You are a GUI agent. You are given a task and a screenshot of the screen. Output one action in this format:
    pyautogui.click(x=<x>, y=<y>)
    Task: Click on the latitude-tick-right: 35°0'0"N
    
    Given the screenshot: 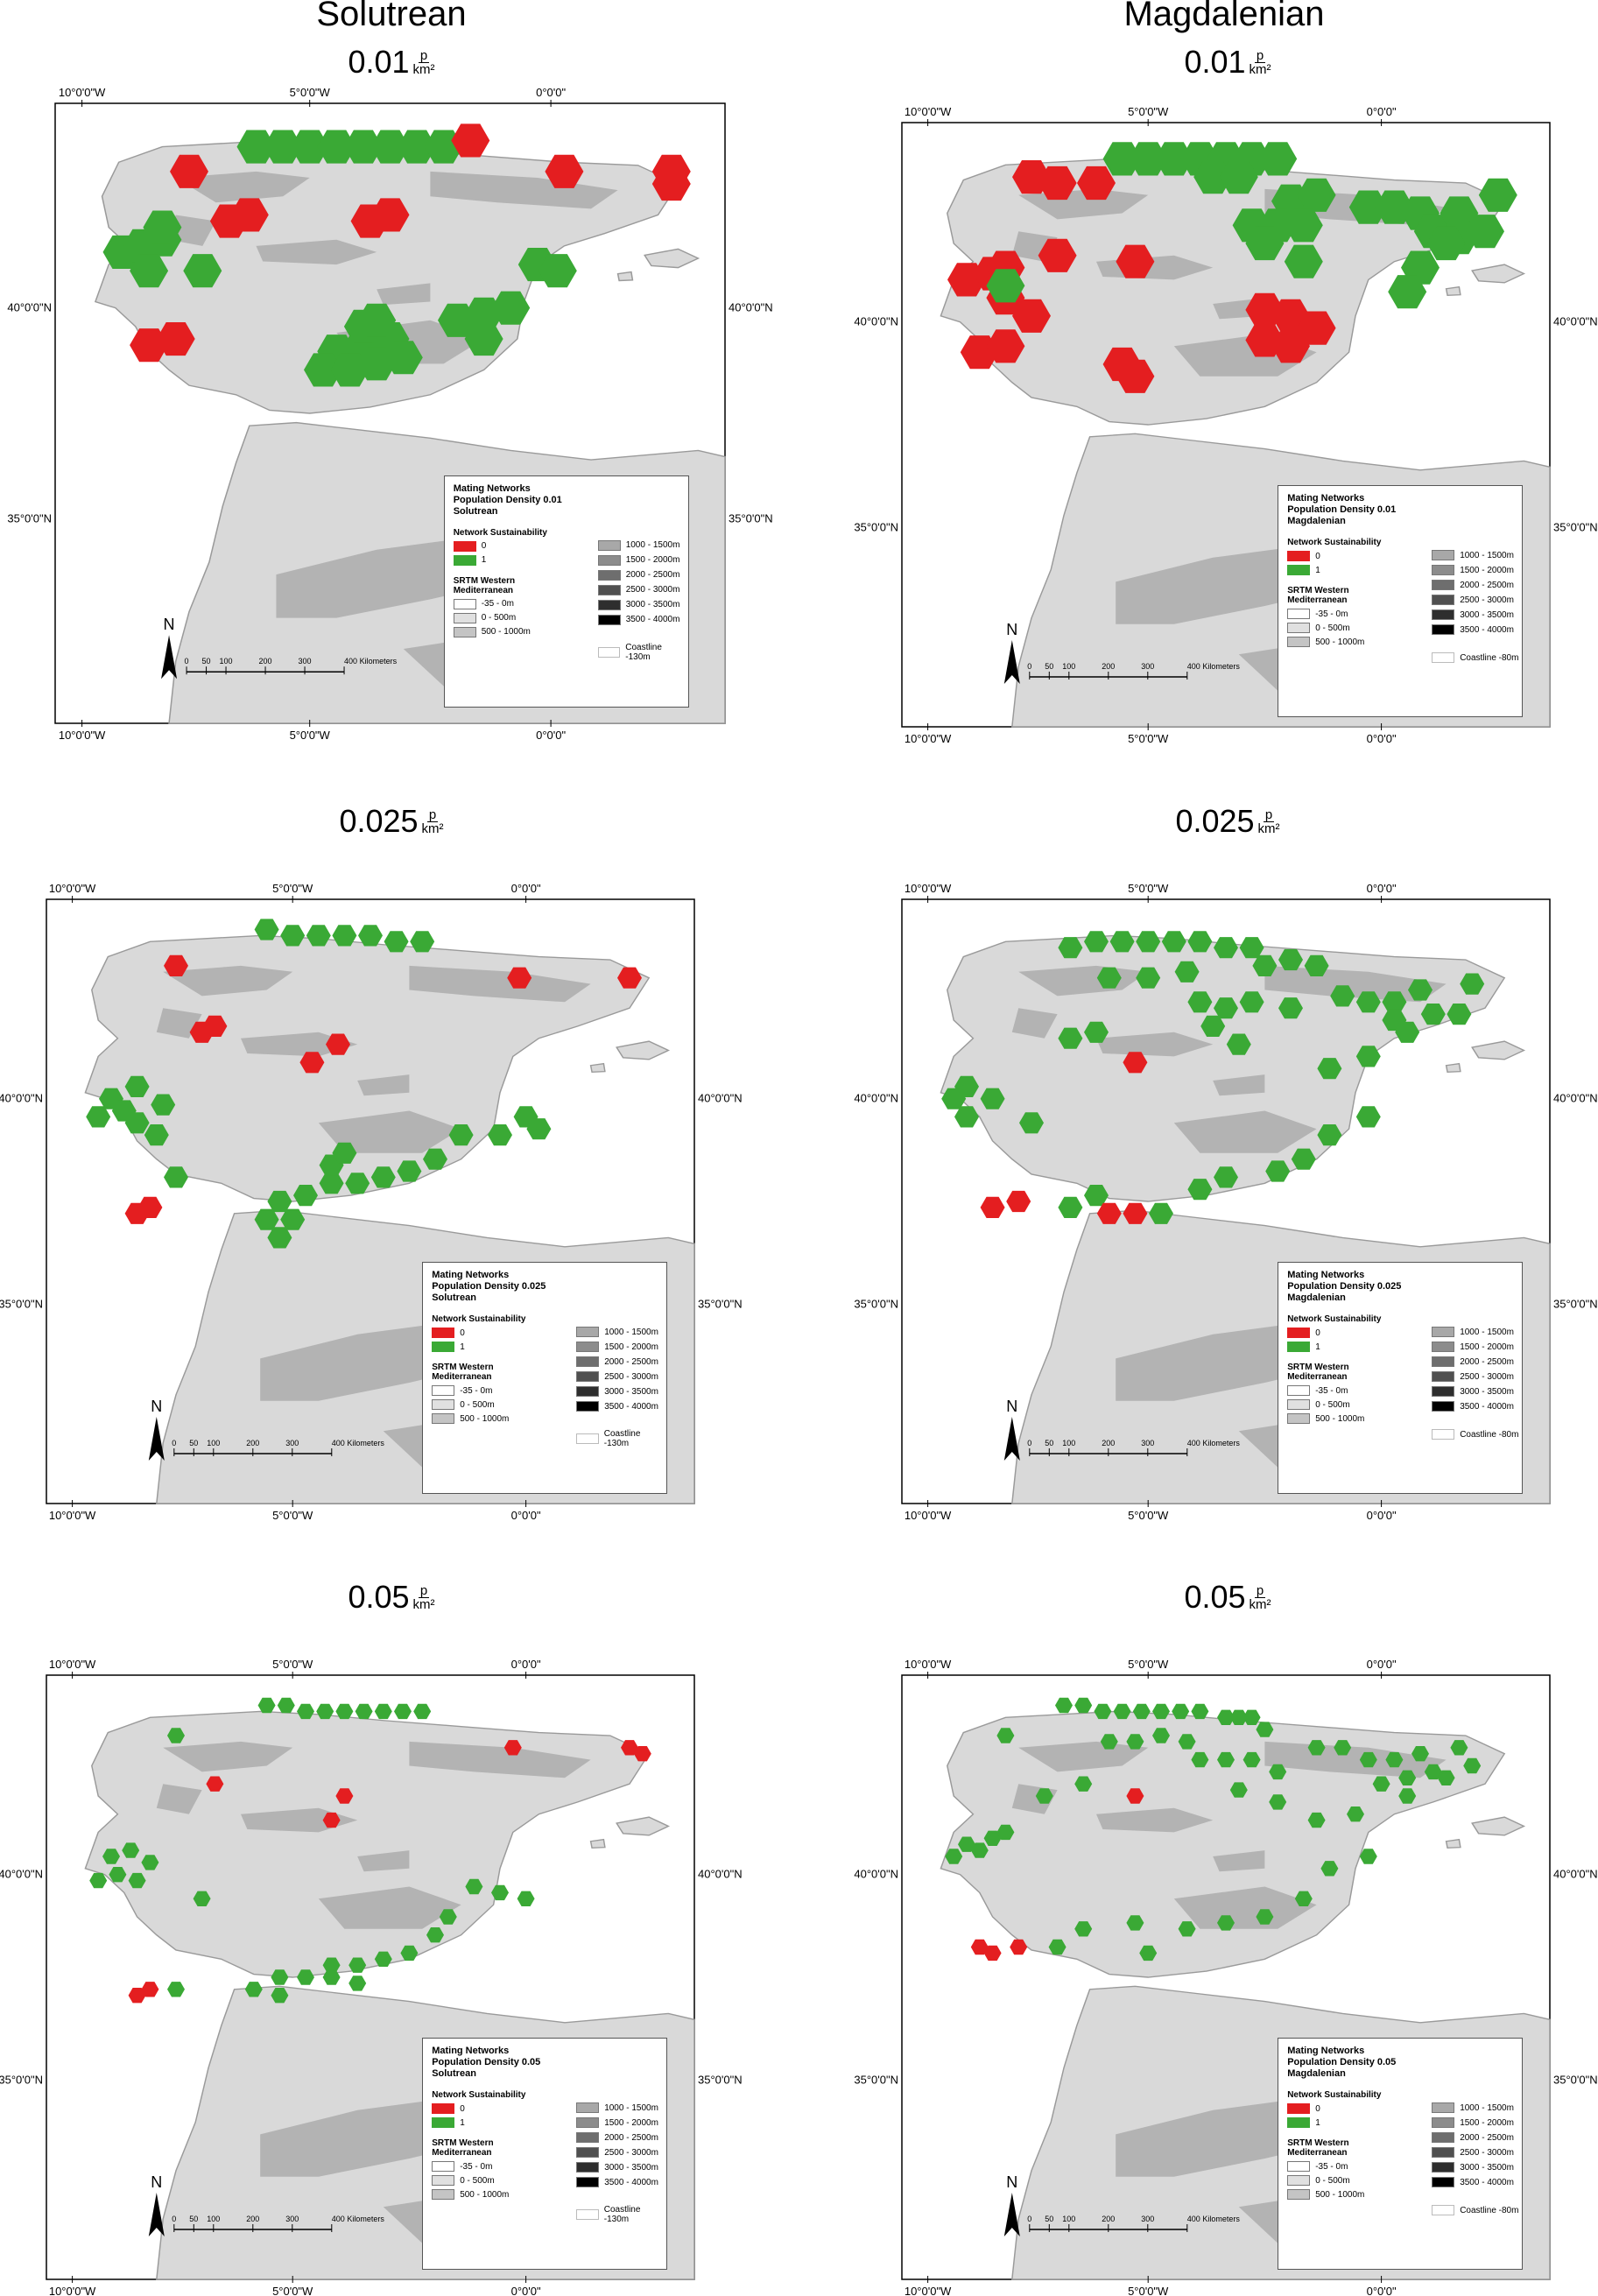 What is the action you would take?
    pyautogui.click(x=720, y=1303)
    